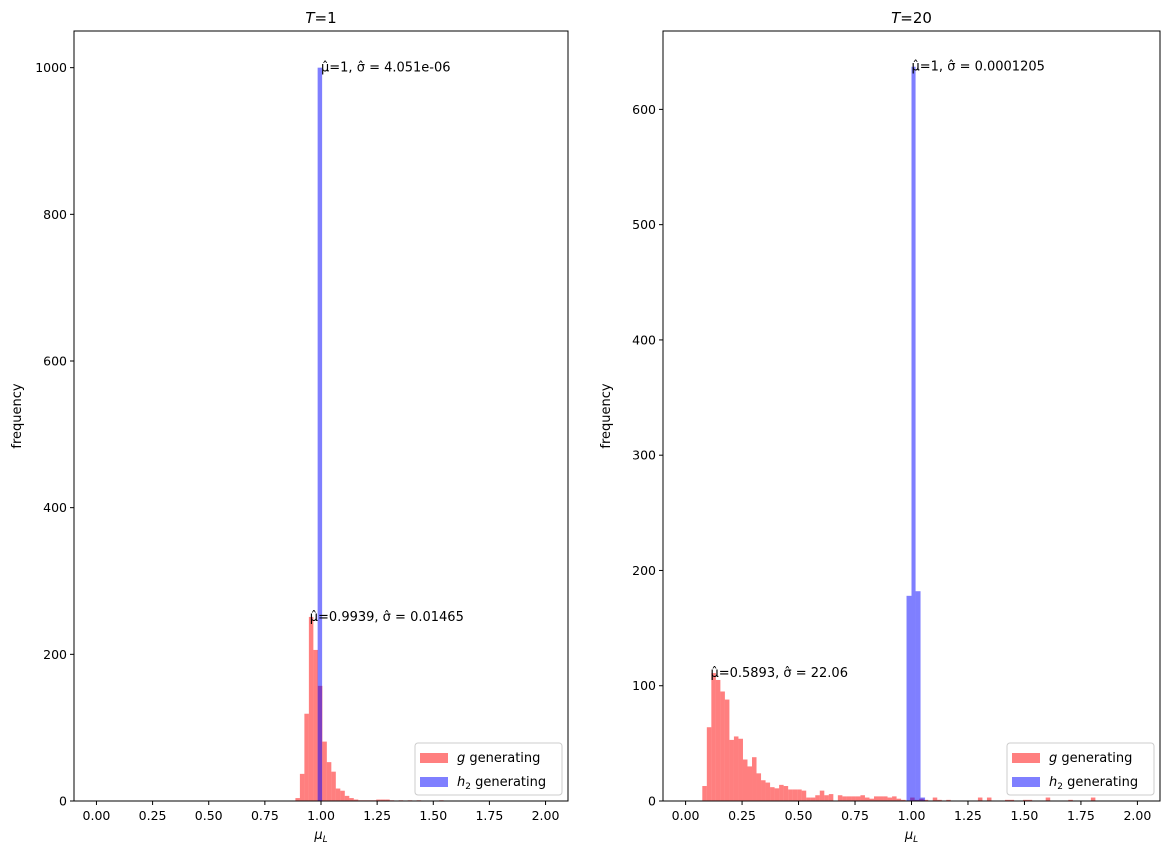 This screenshot has height=855, width=1169. I want to click on legend-frame, so click(488, 769).